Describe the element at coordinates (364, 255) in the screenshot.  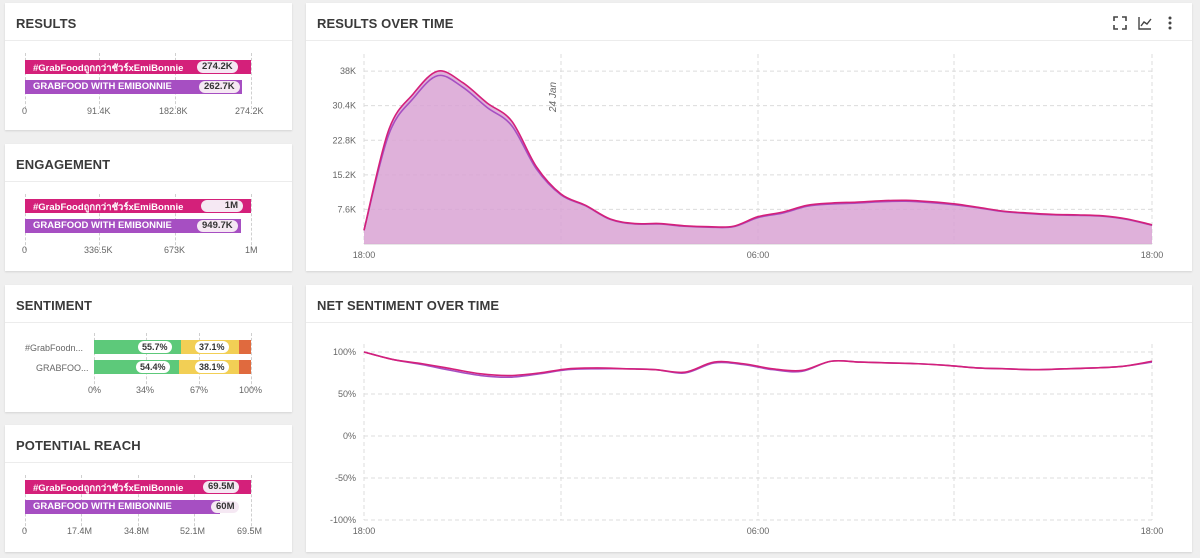
I see `rot-x-tick-0: 18:00` at that location.